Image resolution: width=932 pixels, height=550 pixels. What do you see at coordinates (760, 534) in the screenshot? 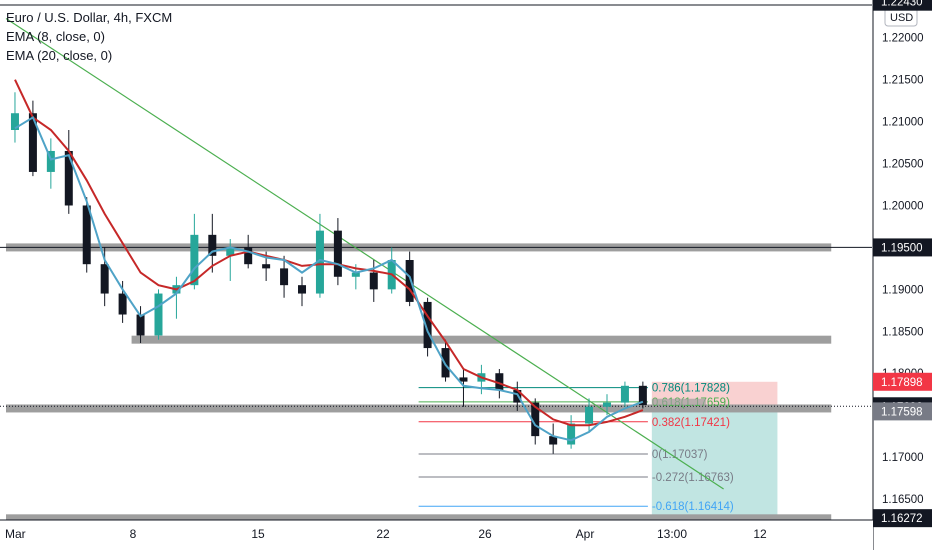
I see `x-tick-7: 12` at bounding box center [760, 534].